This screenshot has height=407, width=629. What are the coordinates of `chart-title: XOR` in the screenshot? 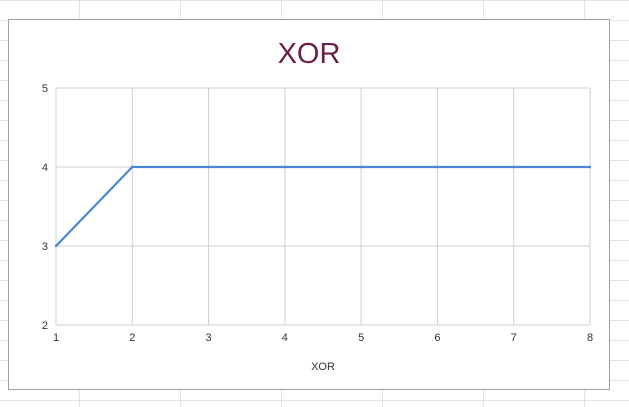 It's located at (309, 54).